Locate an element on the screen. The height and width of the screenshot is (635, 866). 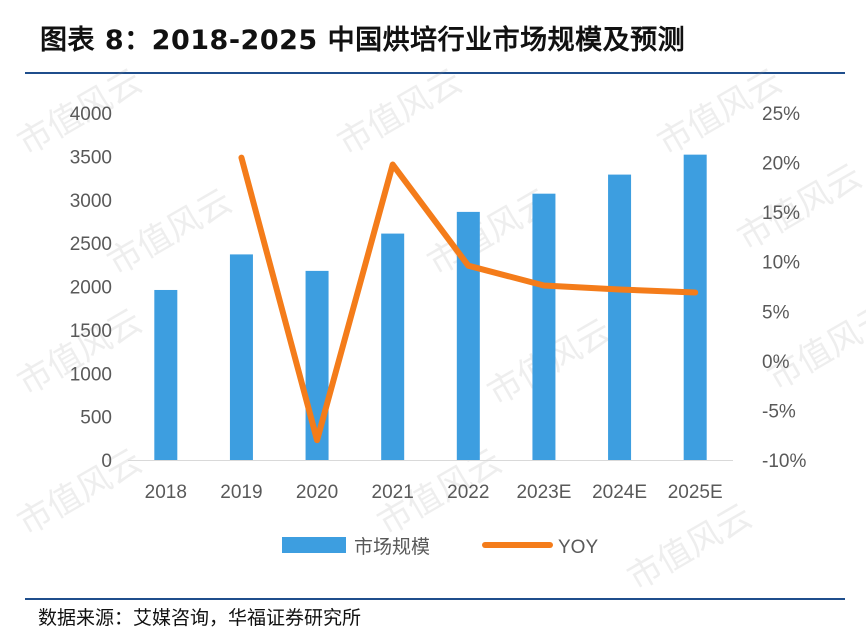
source-note: 数据来源：艾媒咨询，华福证券研究所 is located at coordinates (200, 618).